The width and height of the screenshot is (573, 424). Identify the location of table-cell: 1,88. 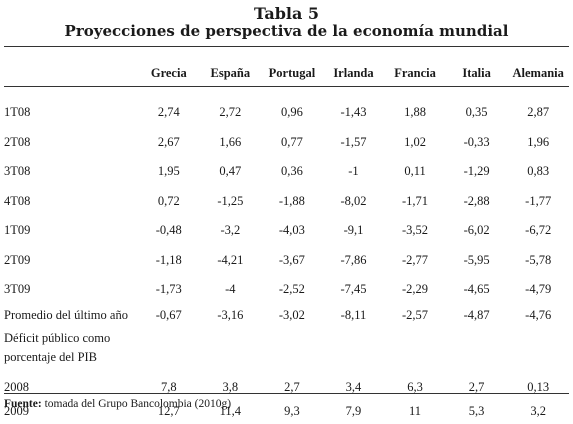
(415, 112).